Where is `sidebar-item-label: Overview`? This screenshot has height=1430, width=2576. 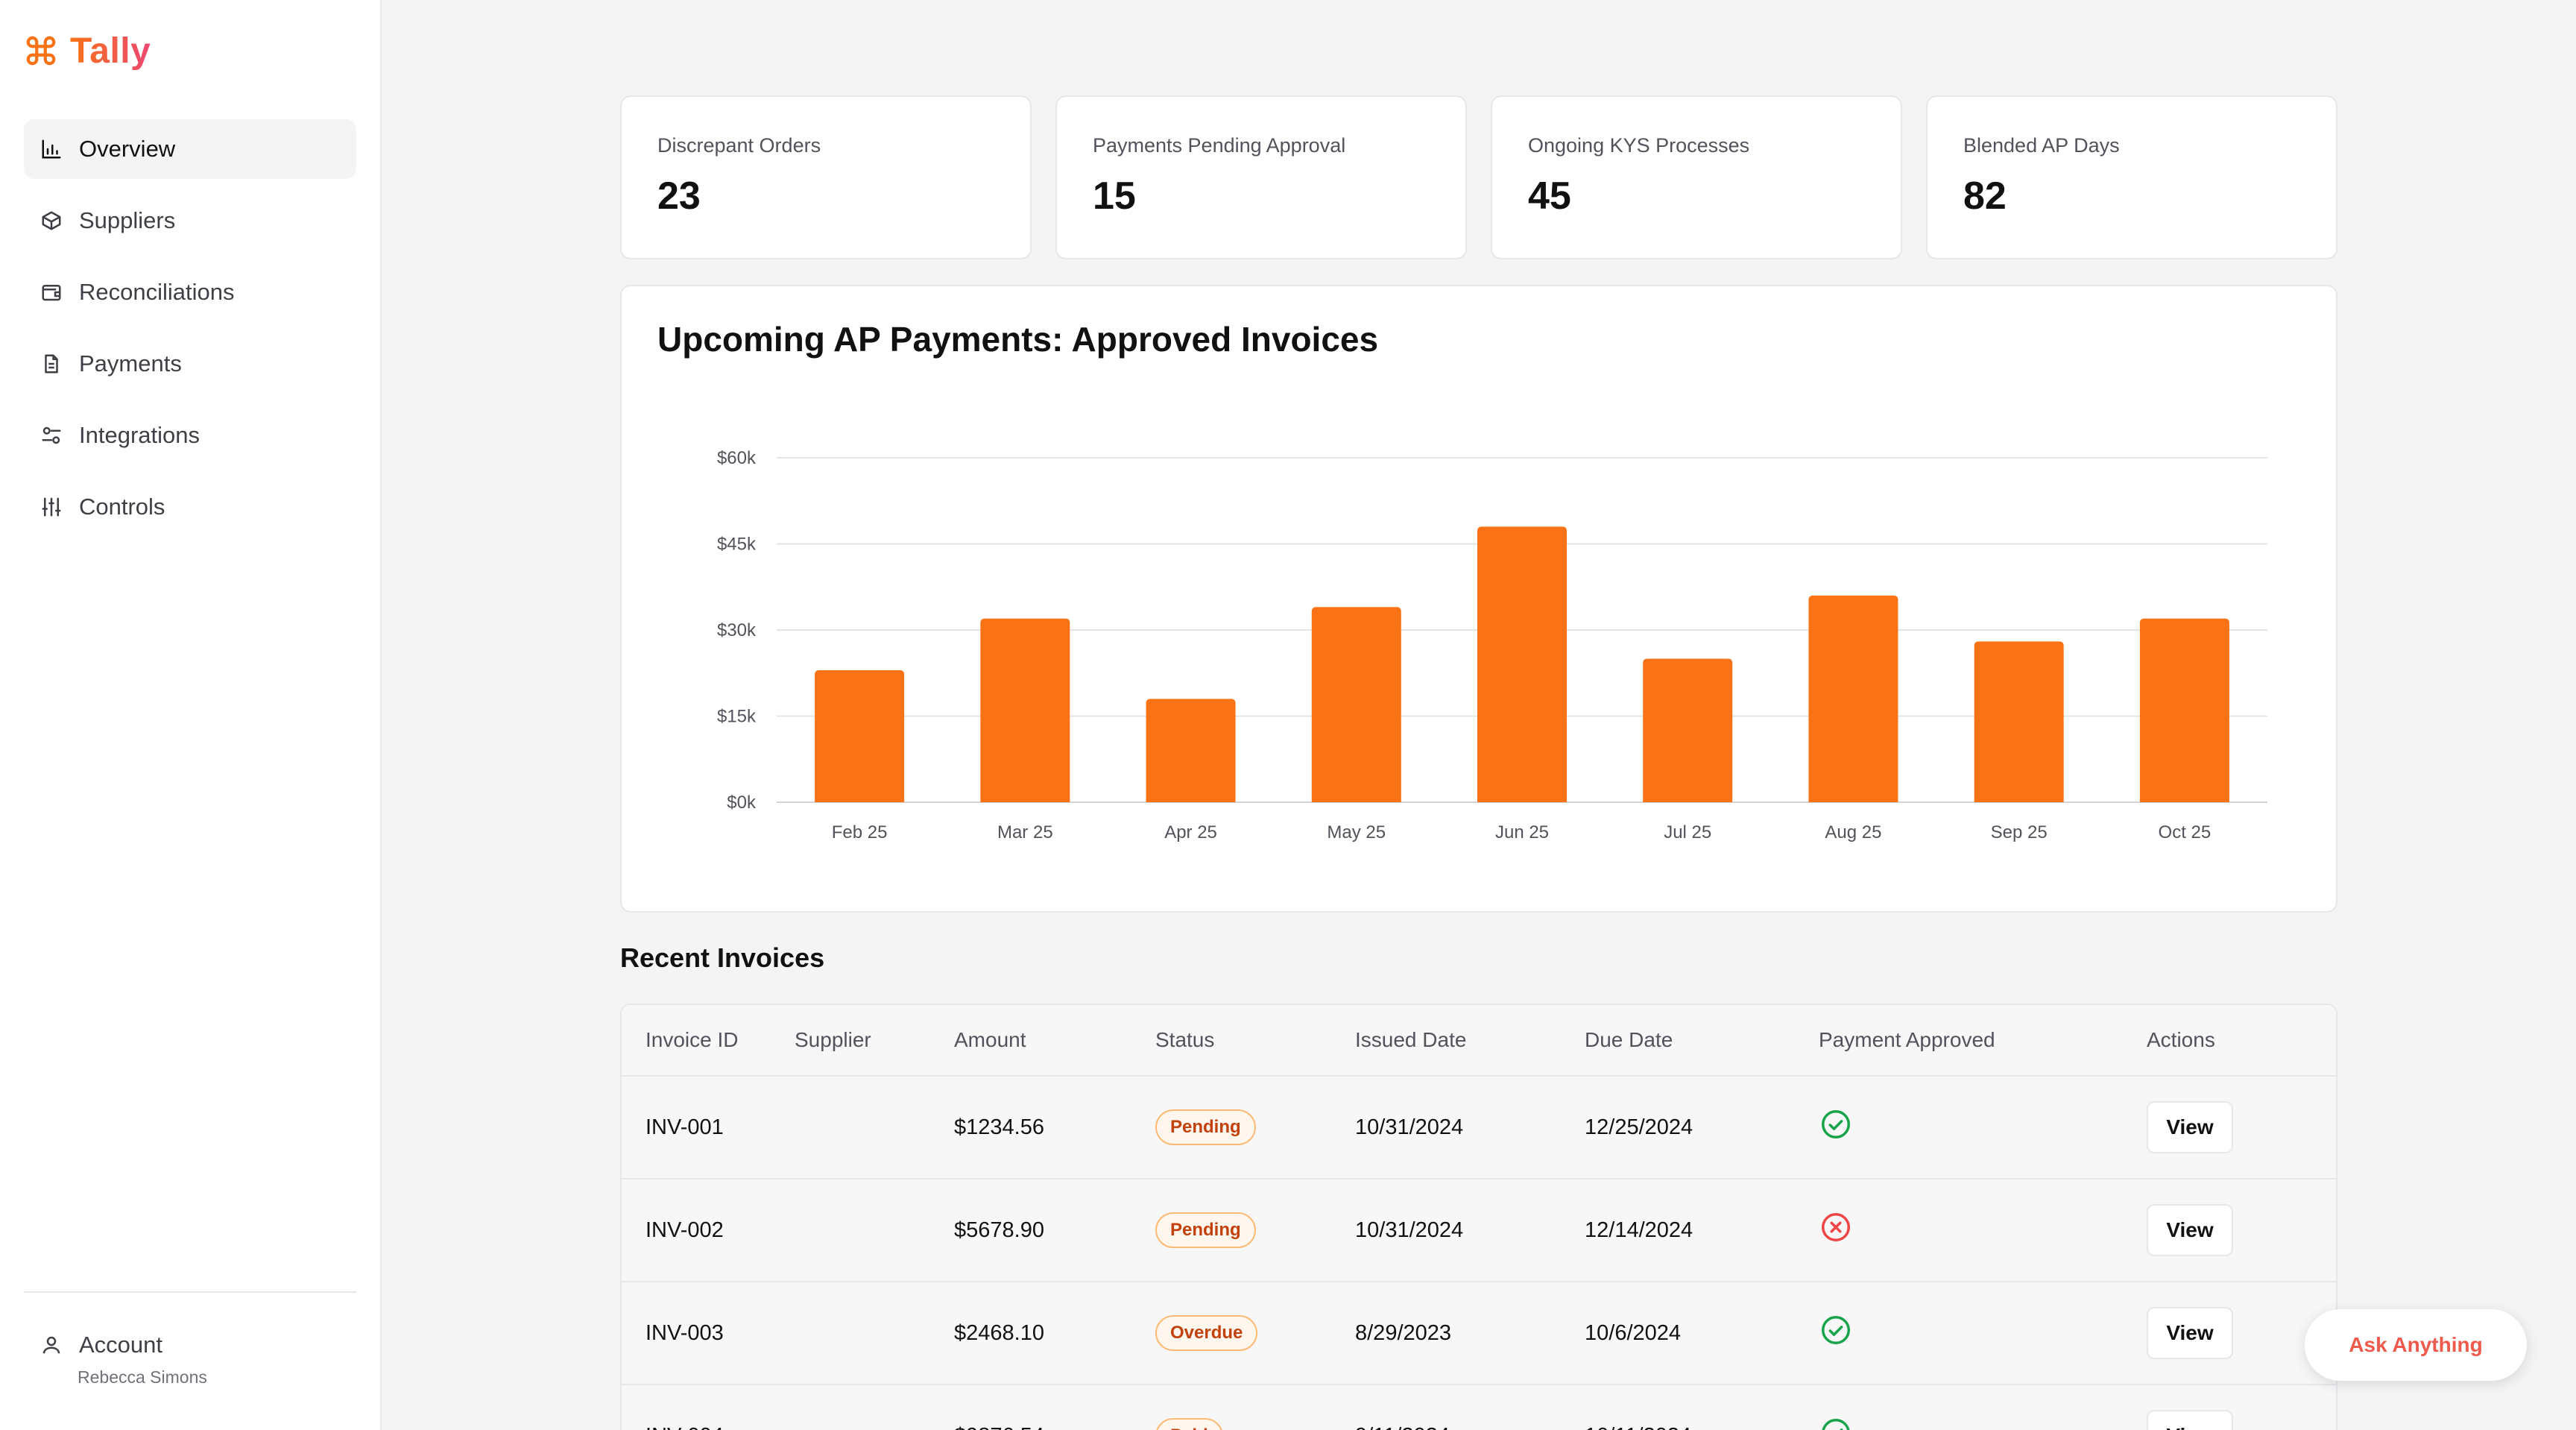 sidebar-item-label: Overview is located at coordinates (127, 149).